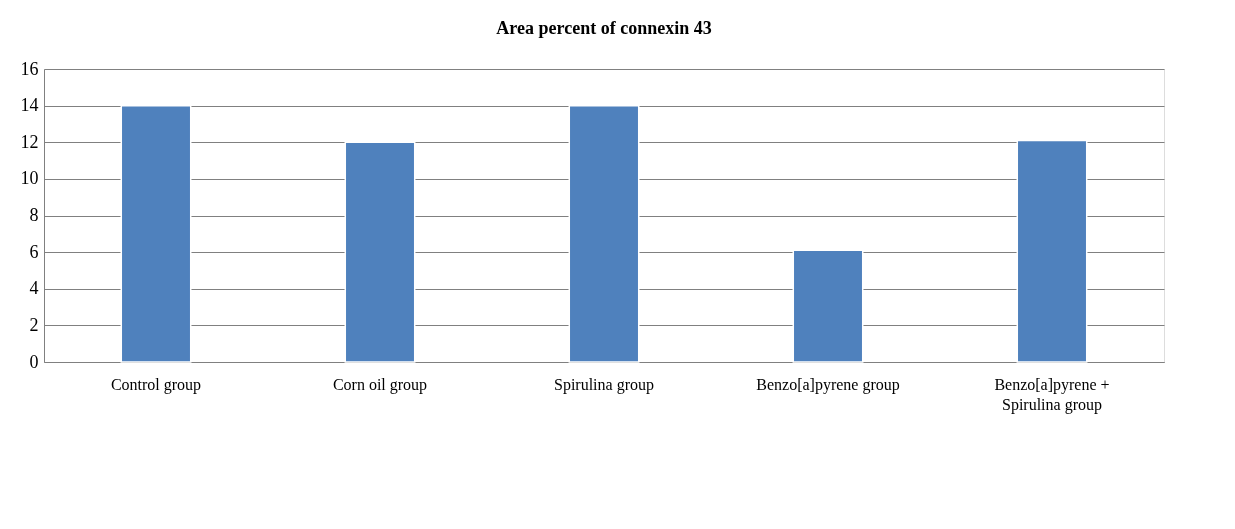  Describe the element at coordinates (380, 384) in the screenshot. I see `x-tick-label: Corn oil group` at that location.